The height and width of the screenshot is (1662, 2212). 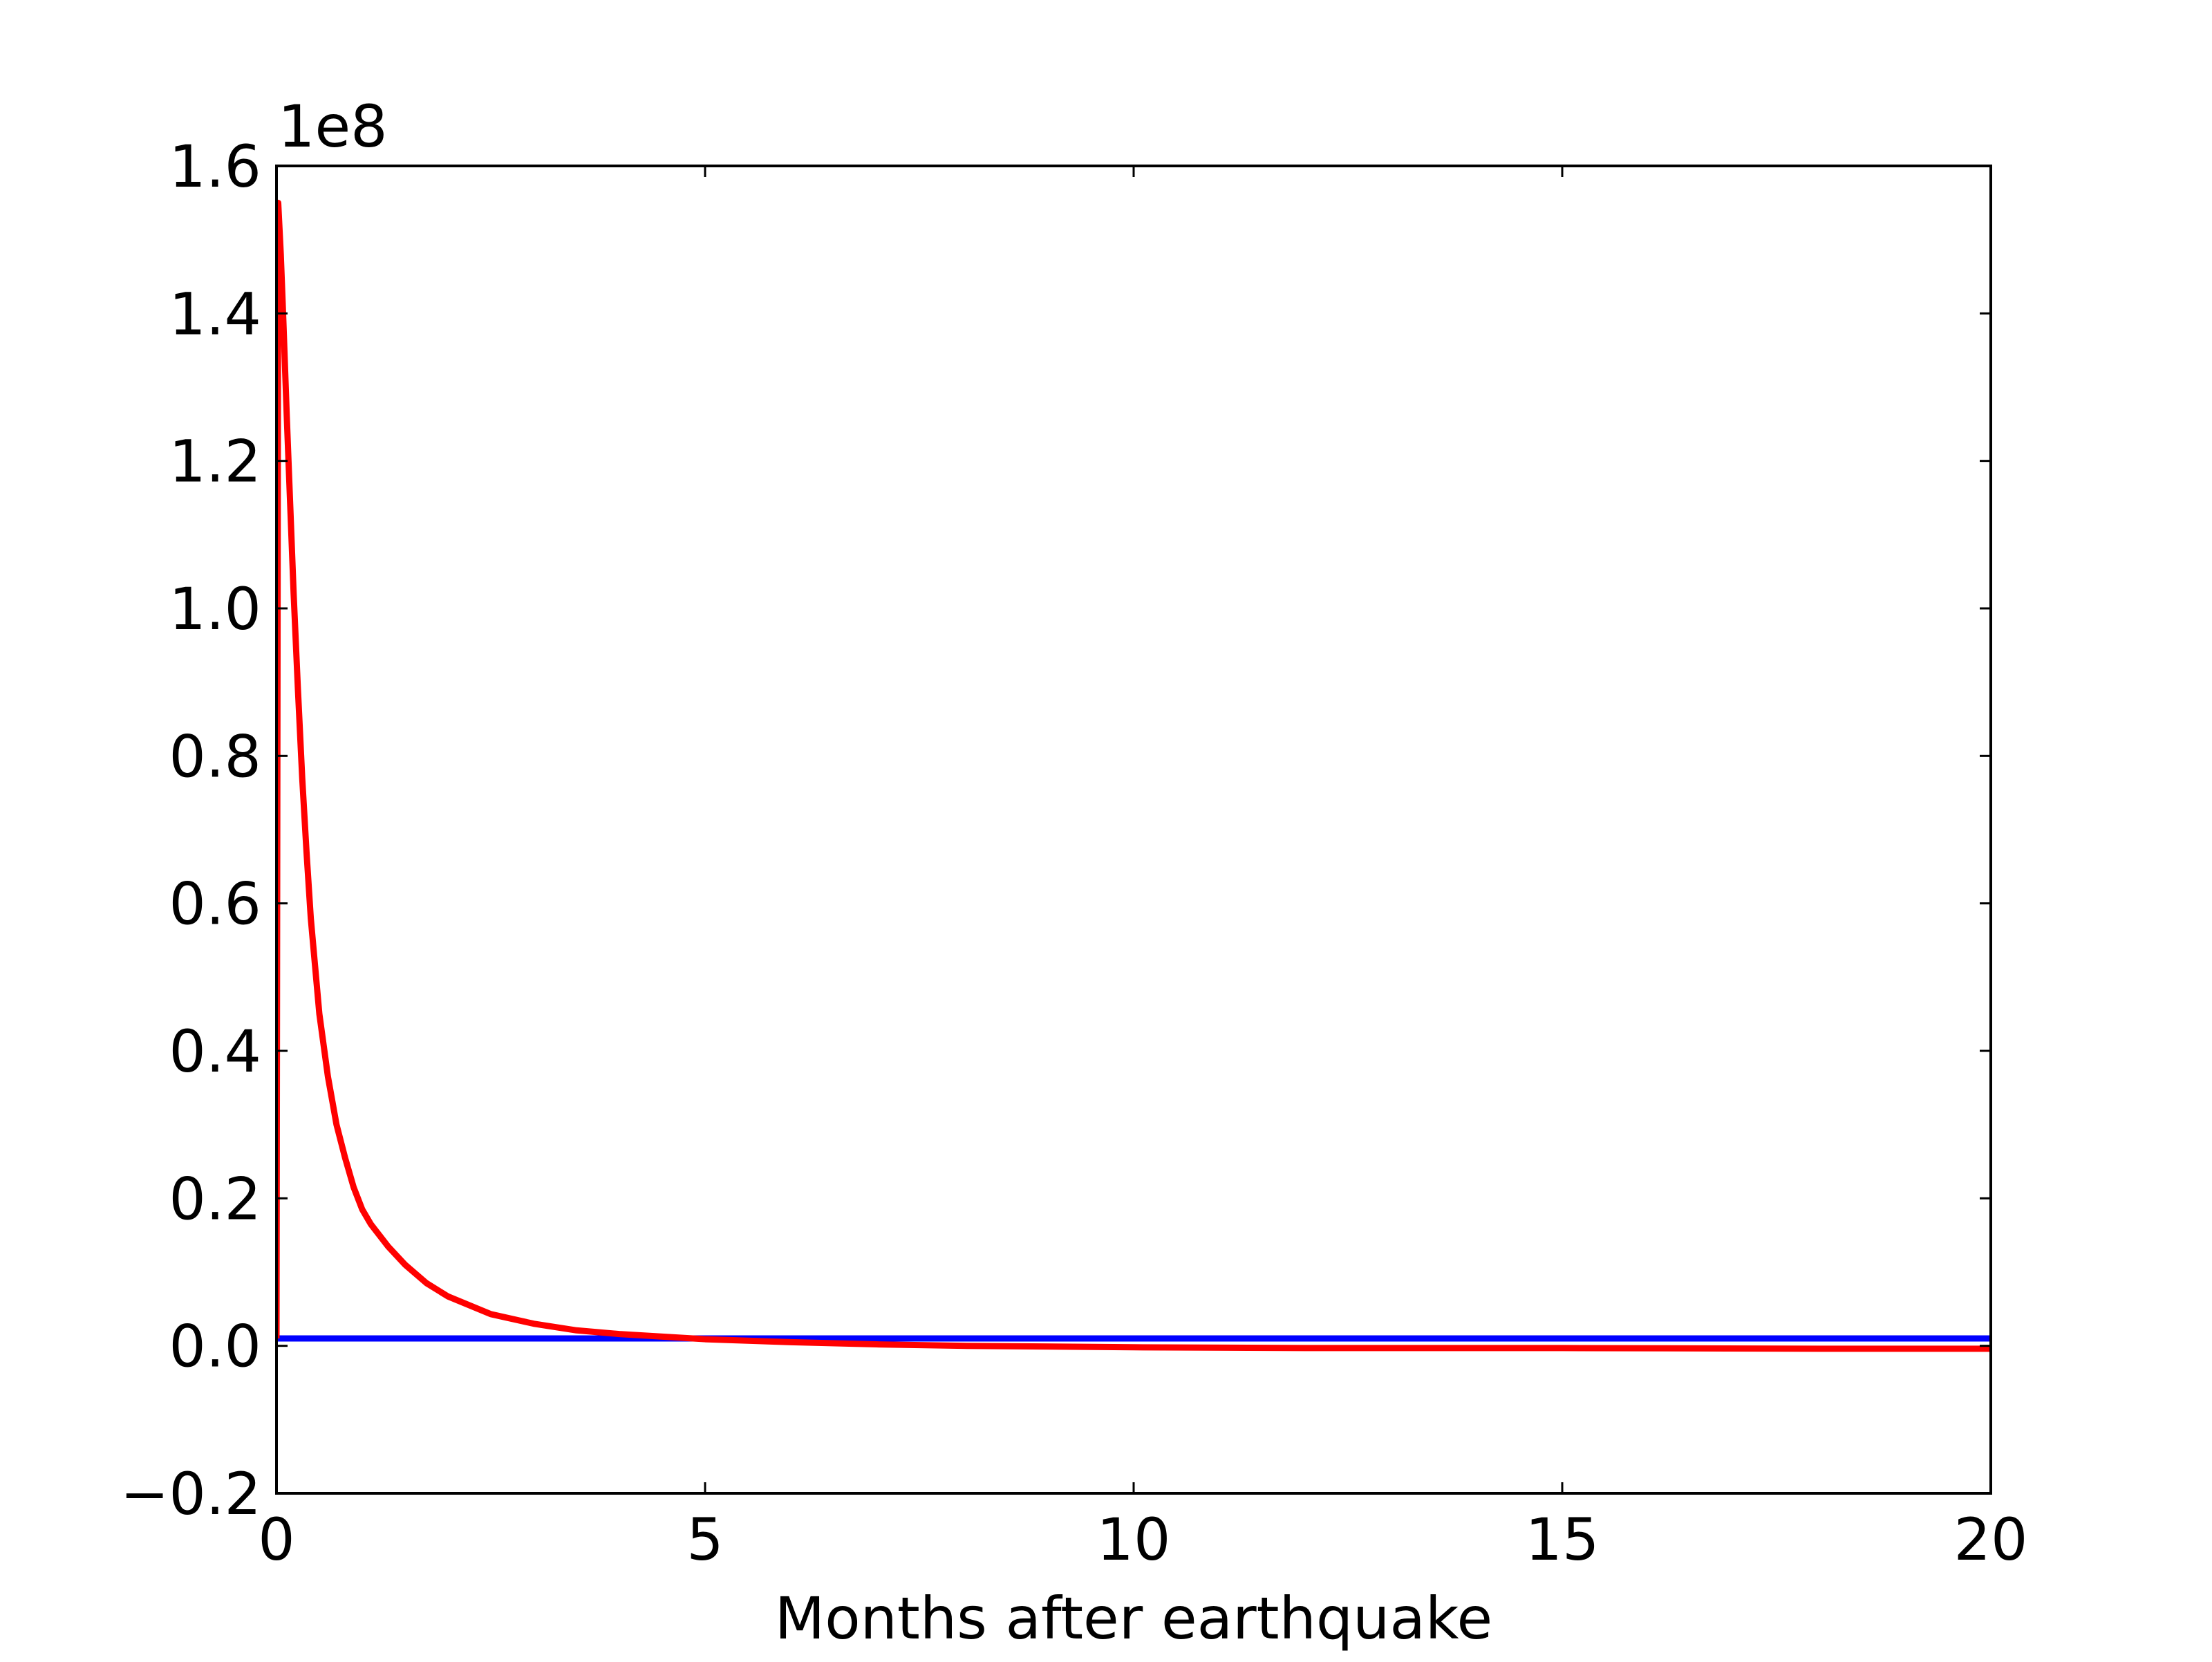 I want to click on y-tick-label: 1.2, so click(x=215, y=462).